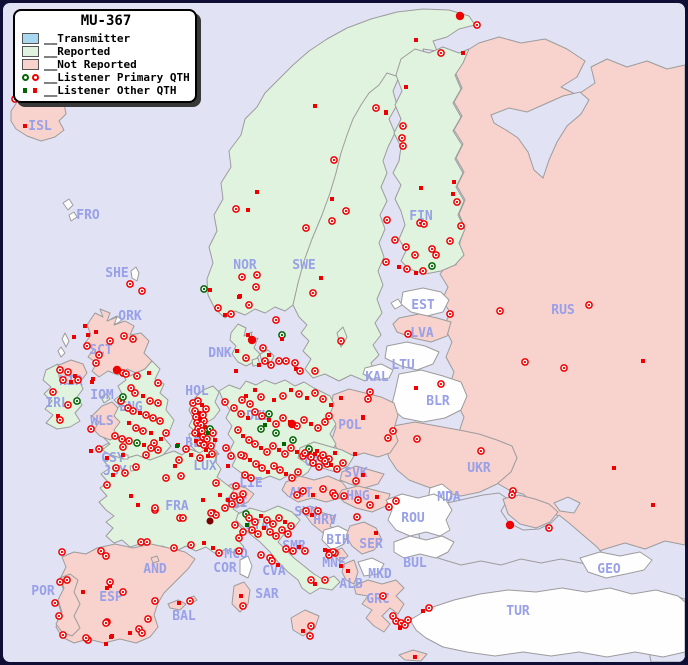 This screenshot has width=688, height=665. Describe the element at coordinates (438, 401) in the screenshot. I see `country-label-blr: BLR` at that location.